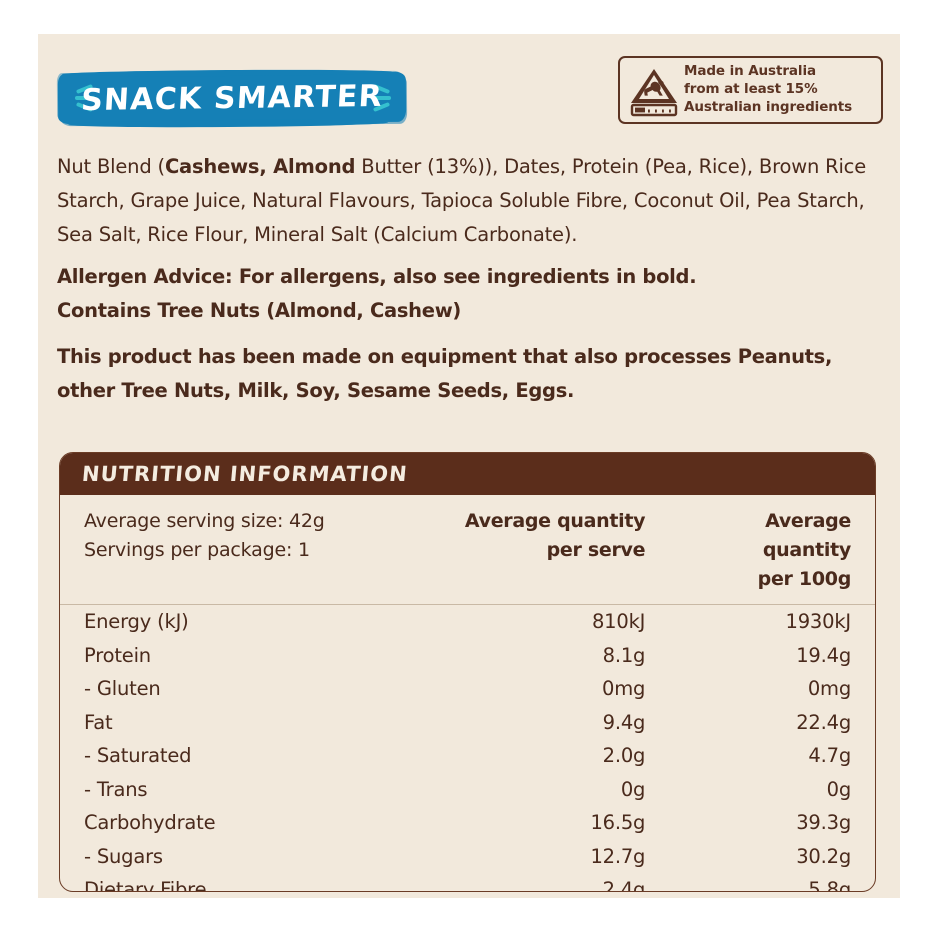 This screenshot has height=932, width=934. Describe the element at coordinates (823, 655) in the screenshot. I see `nutrient-per-100g-value: 19.4g` at that location.